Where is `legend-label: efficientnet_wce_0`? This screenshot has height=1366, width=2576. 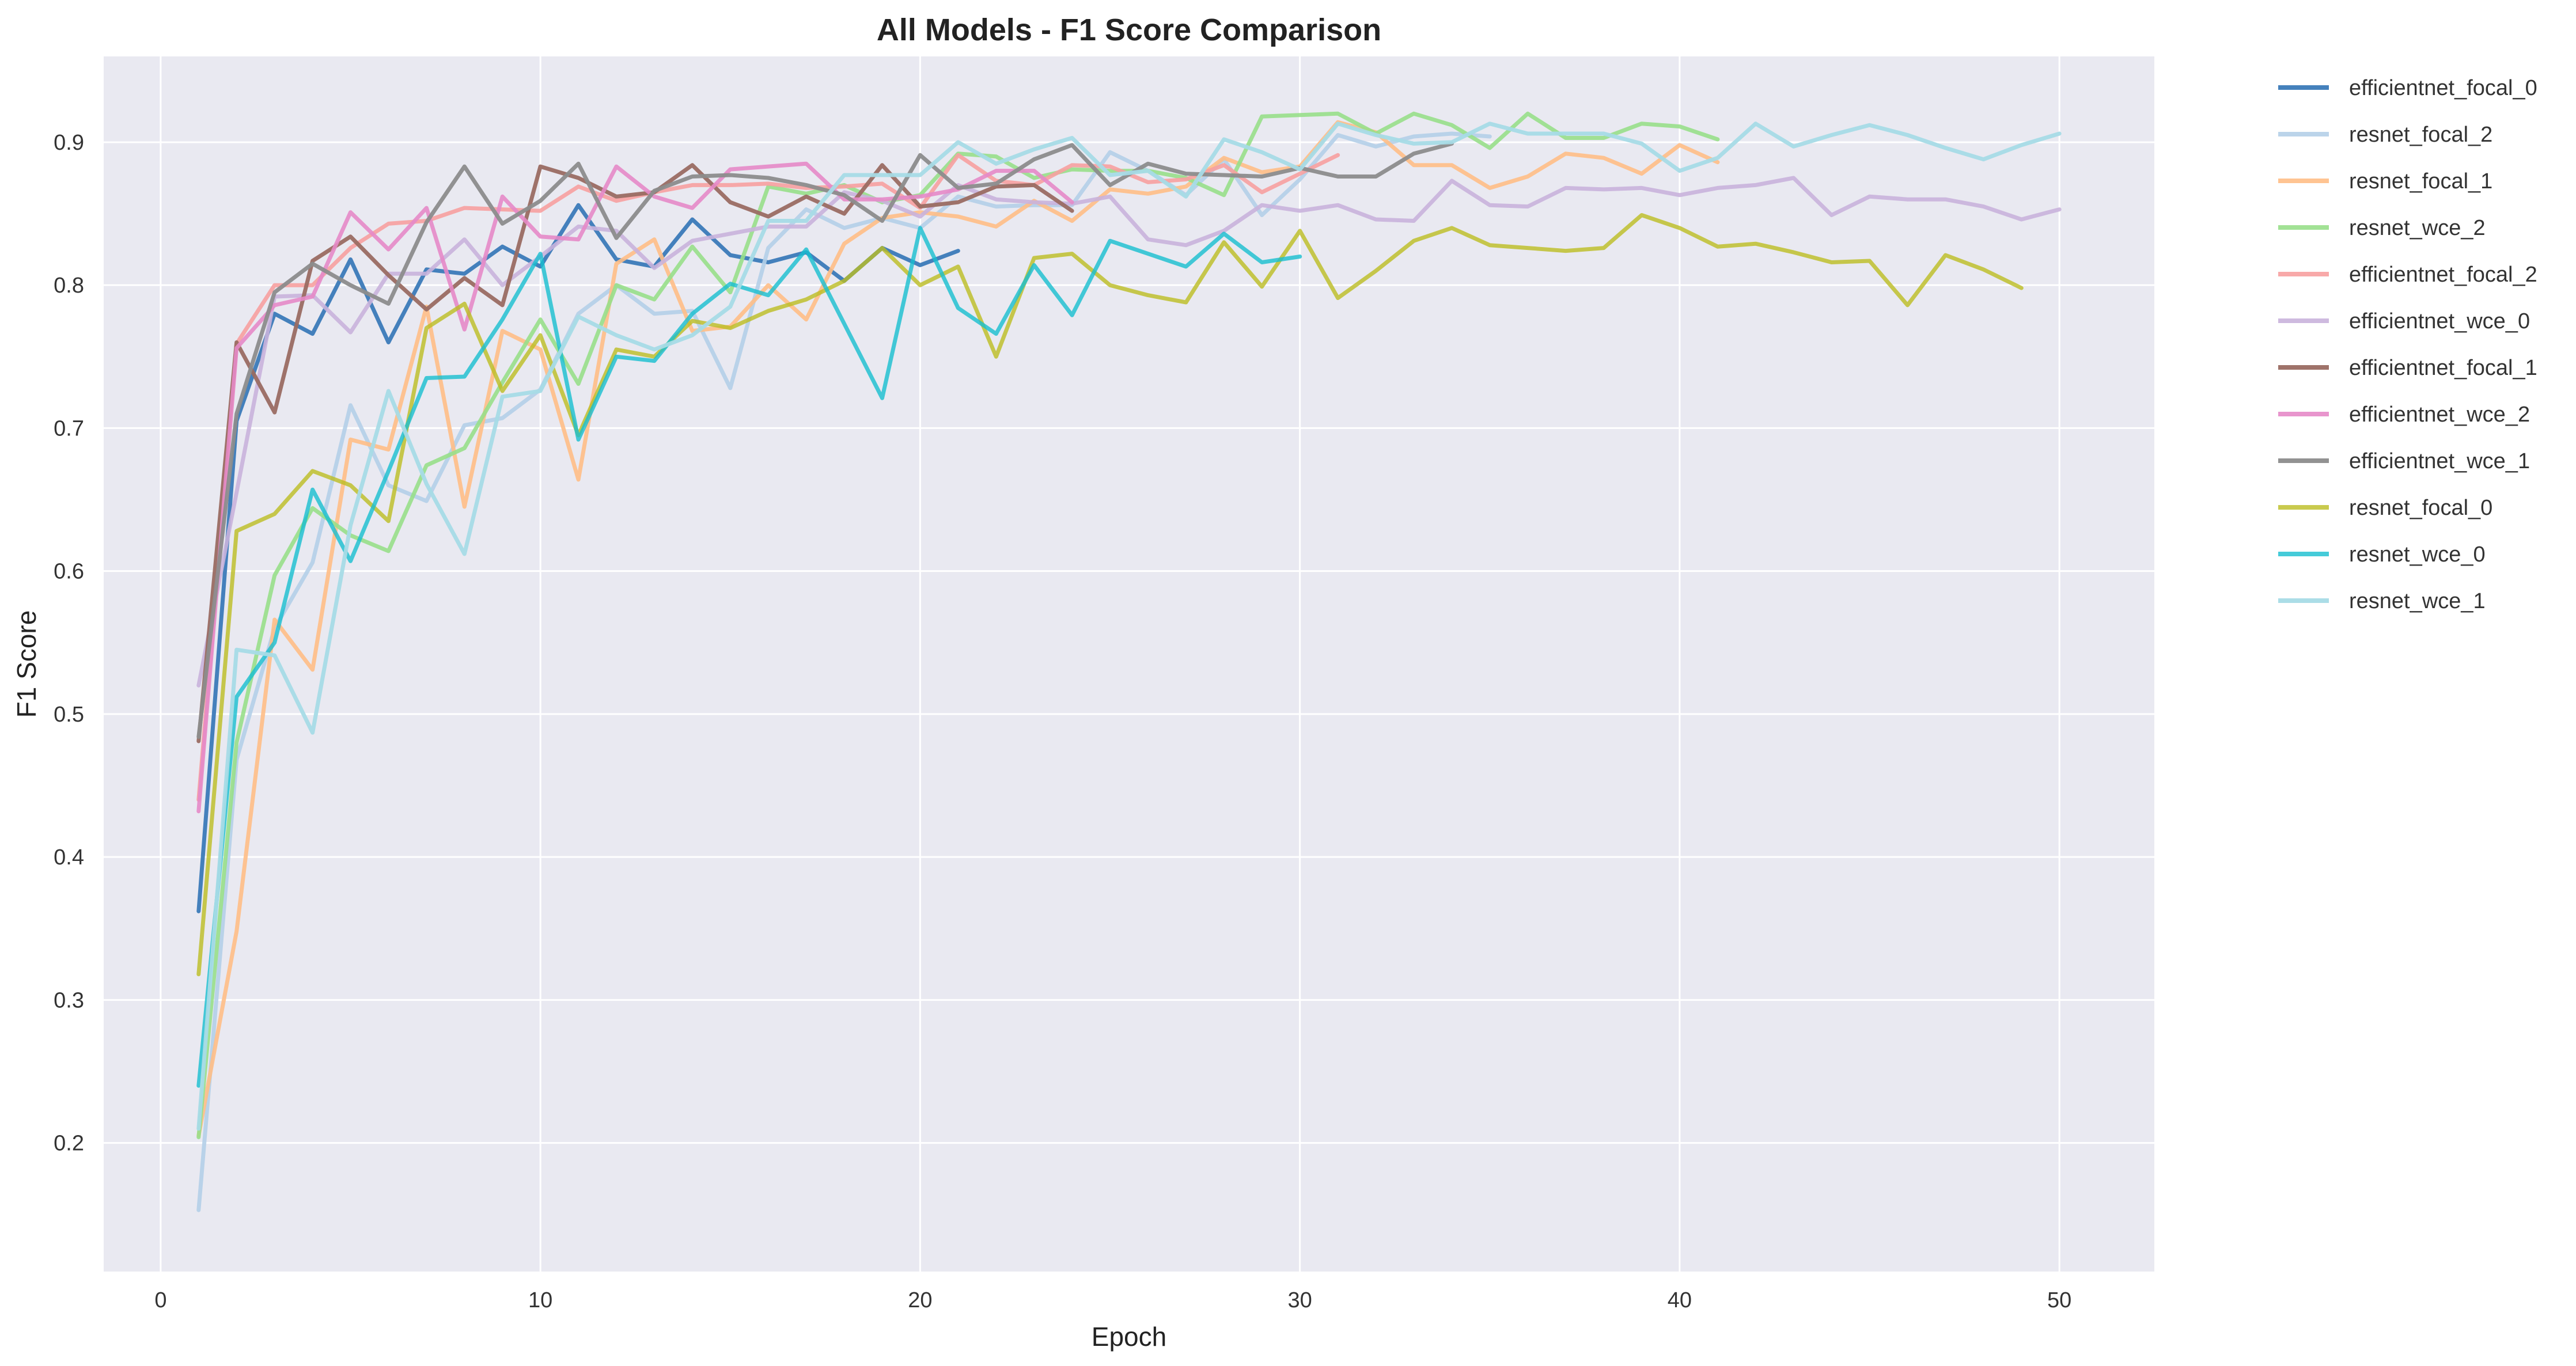 legend-label: efficientnet_wce_0 is located at coordinates (2439, 321).